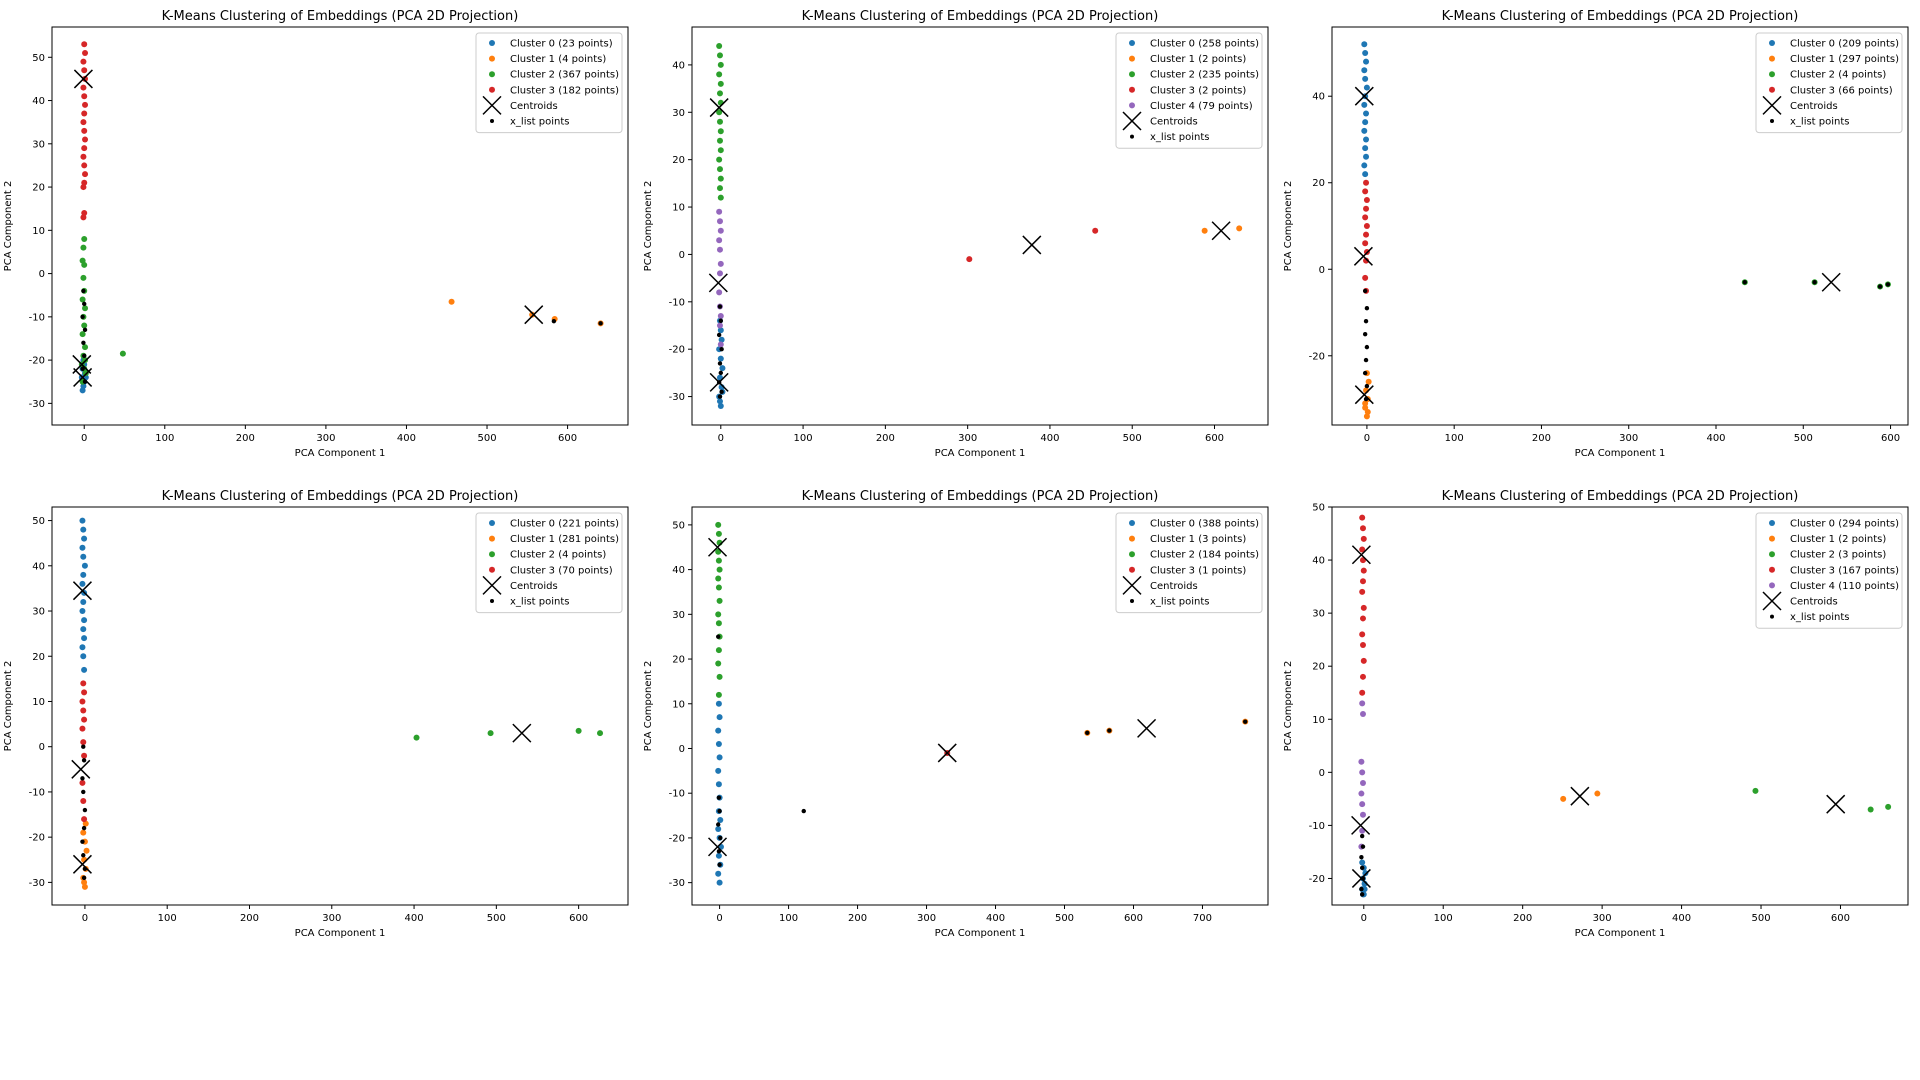 The width and height of the screenshot is (1920, 1080). Describe the element at coordinates (678, 615) in the screenshot. I see `y-tick-label: 30` at that location.